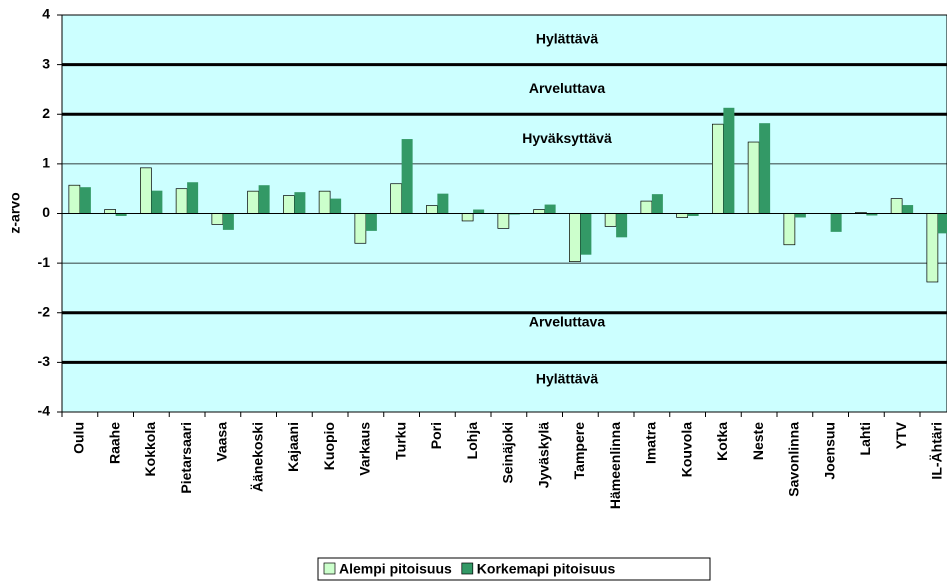  What do you see at coordinates (686, 449) in the screenshot?
I see `x-tick-label: Kouvola` at bounding box center [686, 449].